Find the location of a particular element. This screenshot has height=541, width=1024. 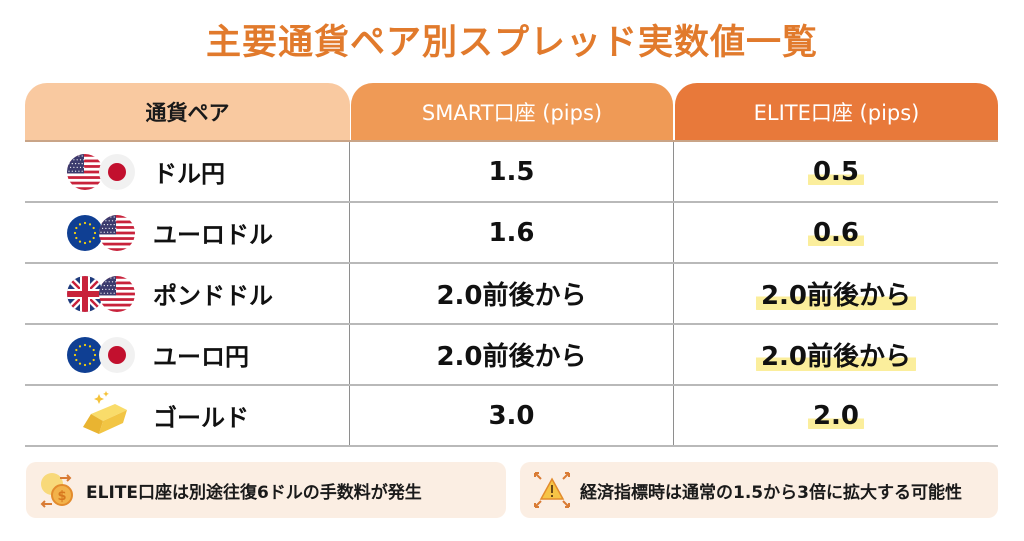

header-pair: 通貨ペア is located at coordinates (187, 111).